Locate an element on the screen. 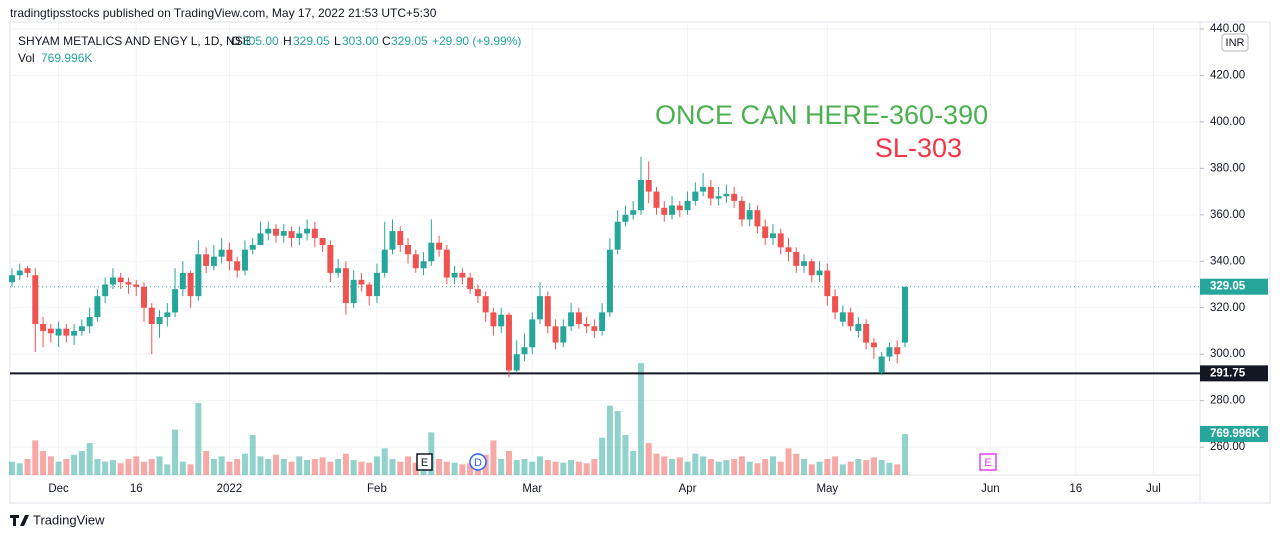  dividend-letter: D is located at coordinates (478, 463).